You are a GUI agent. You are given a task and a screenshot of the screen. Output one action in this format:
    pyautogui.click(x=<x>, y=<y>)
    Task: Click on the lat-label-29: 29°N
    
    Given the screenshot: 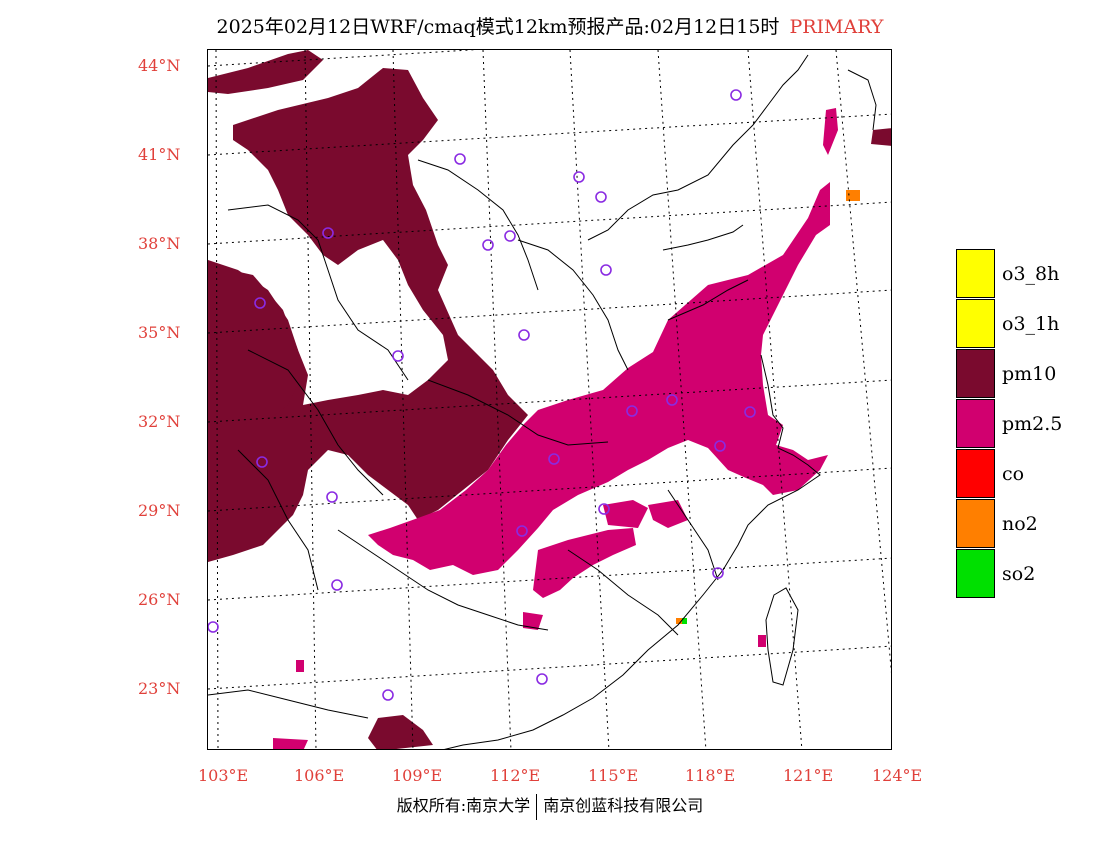 What is the action you would take?
    pyautogui.click(x=159, y=510)
    